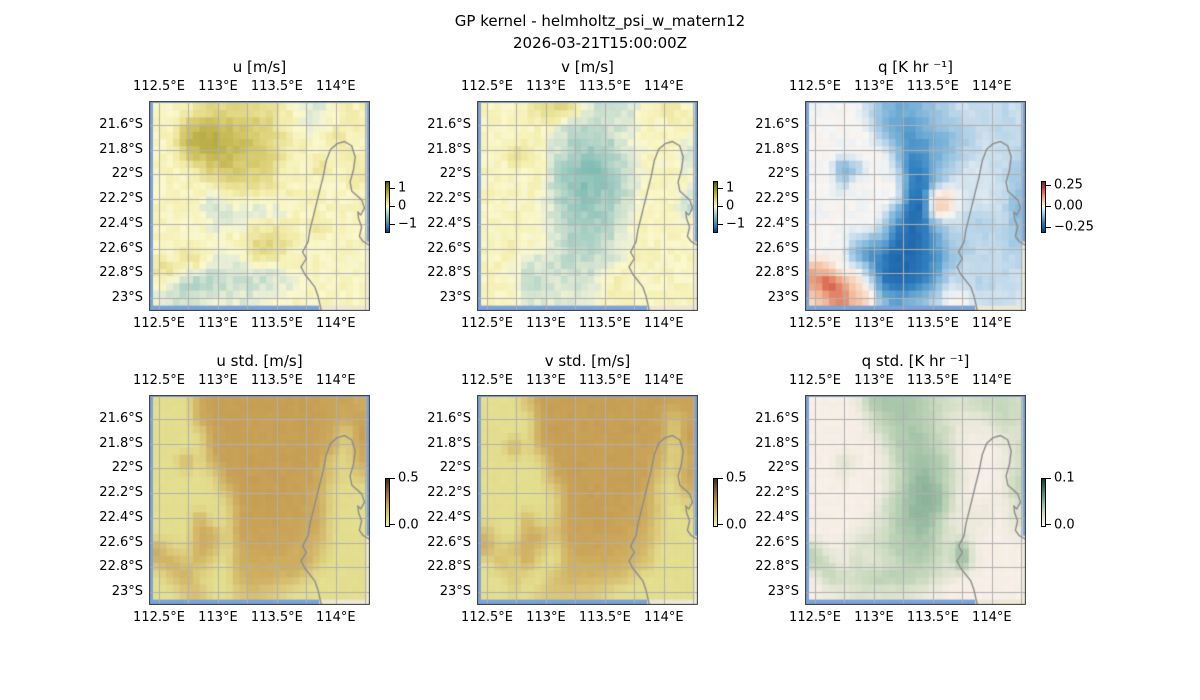  I want to click on u_std-lat-tick: 22.8°S, so click(121, 567).